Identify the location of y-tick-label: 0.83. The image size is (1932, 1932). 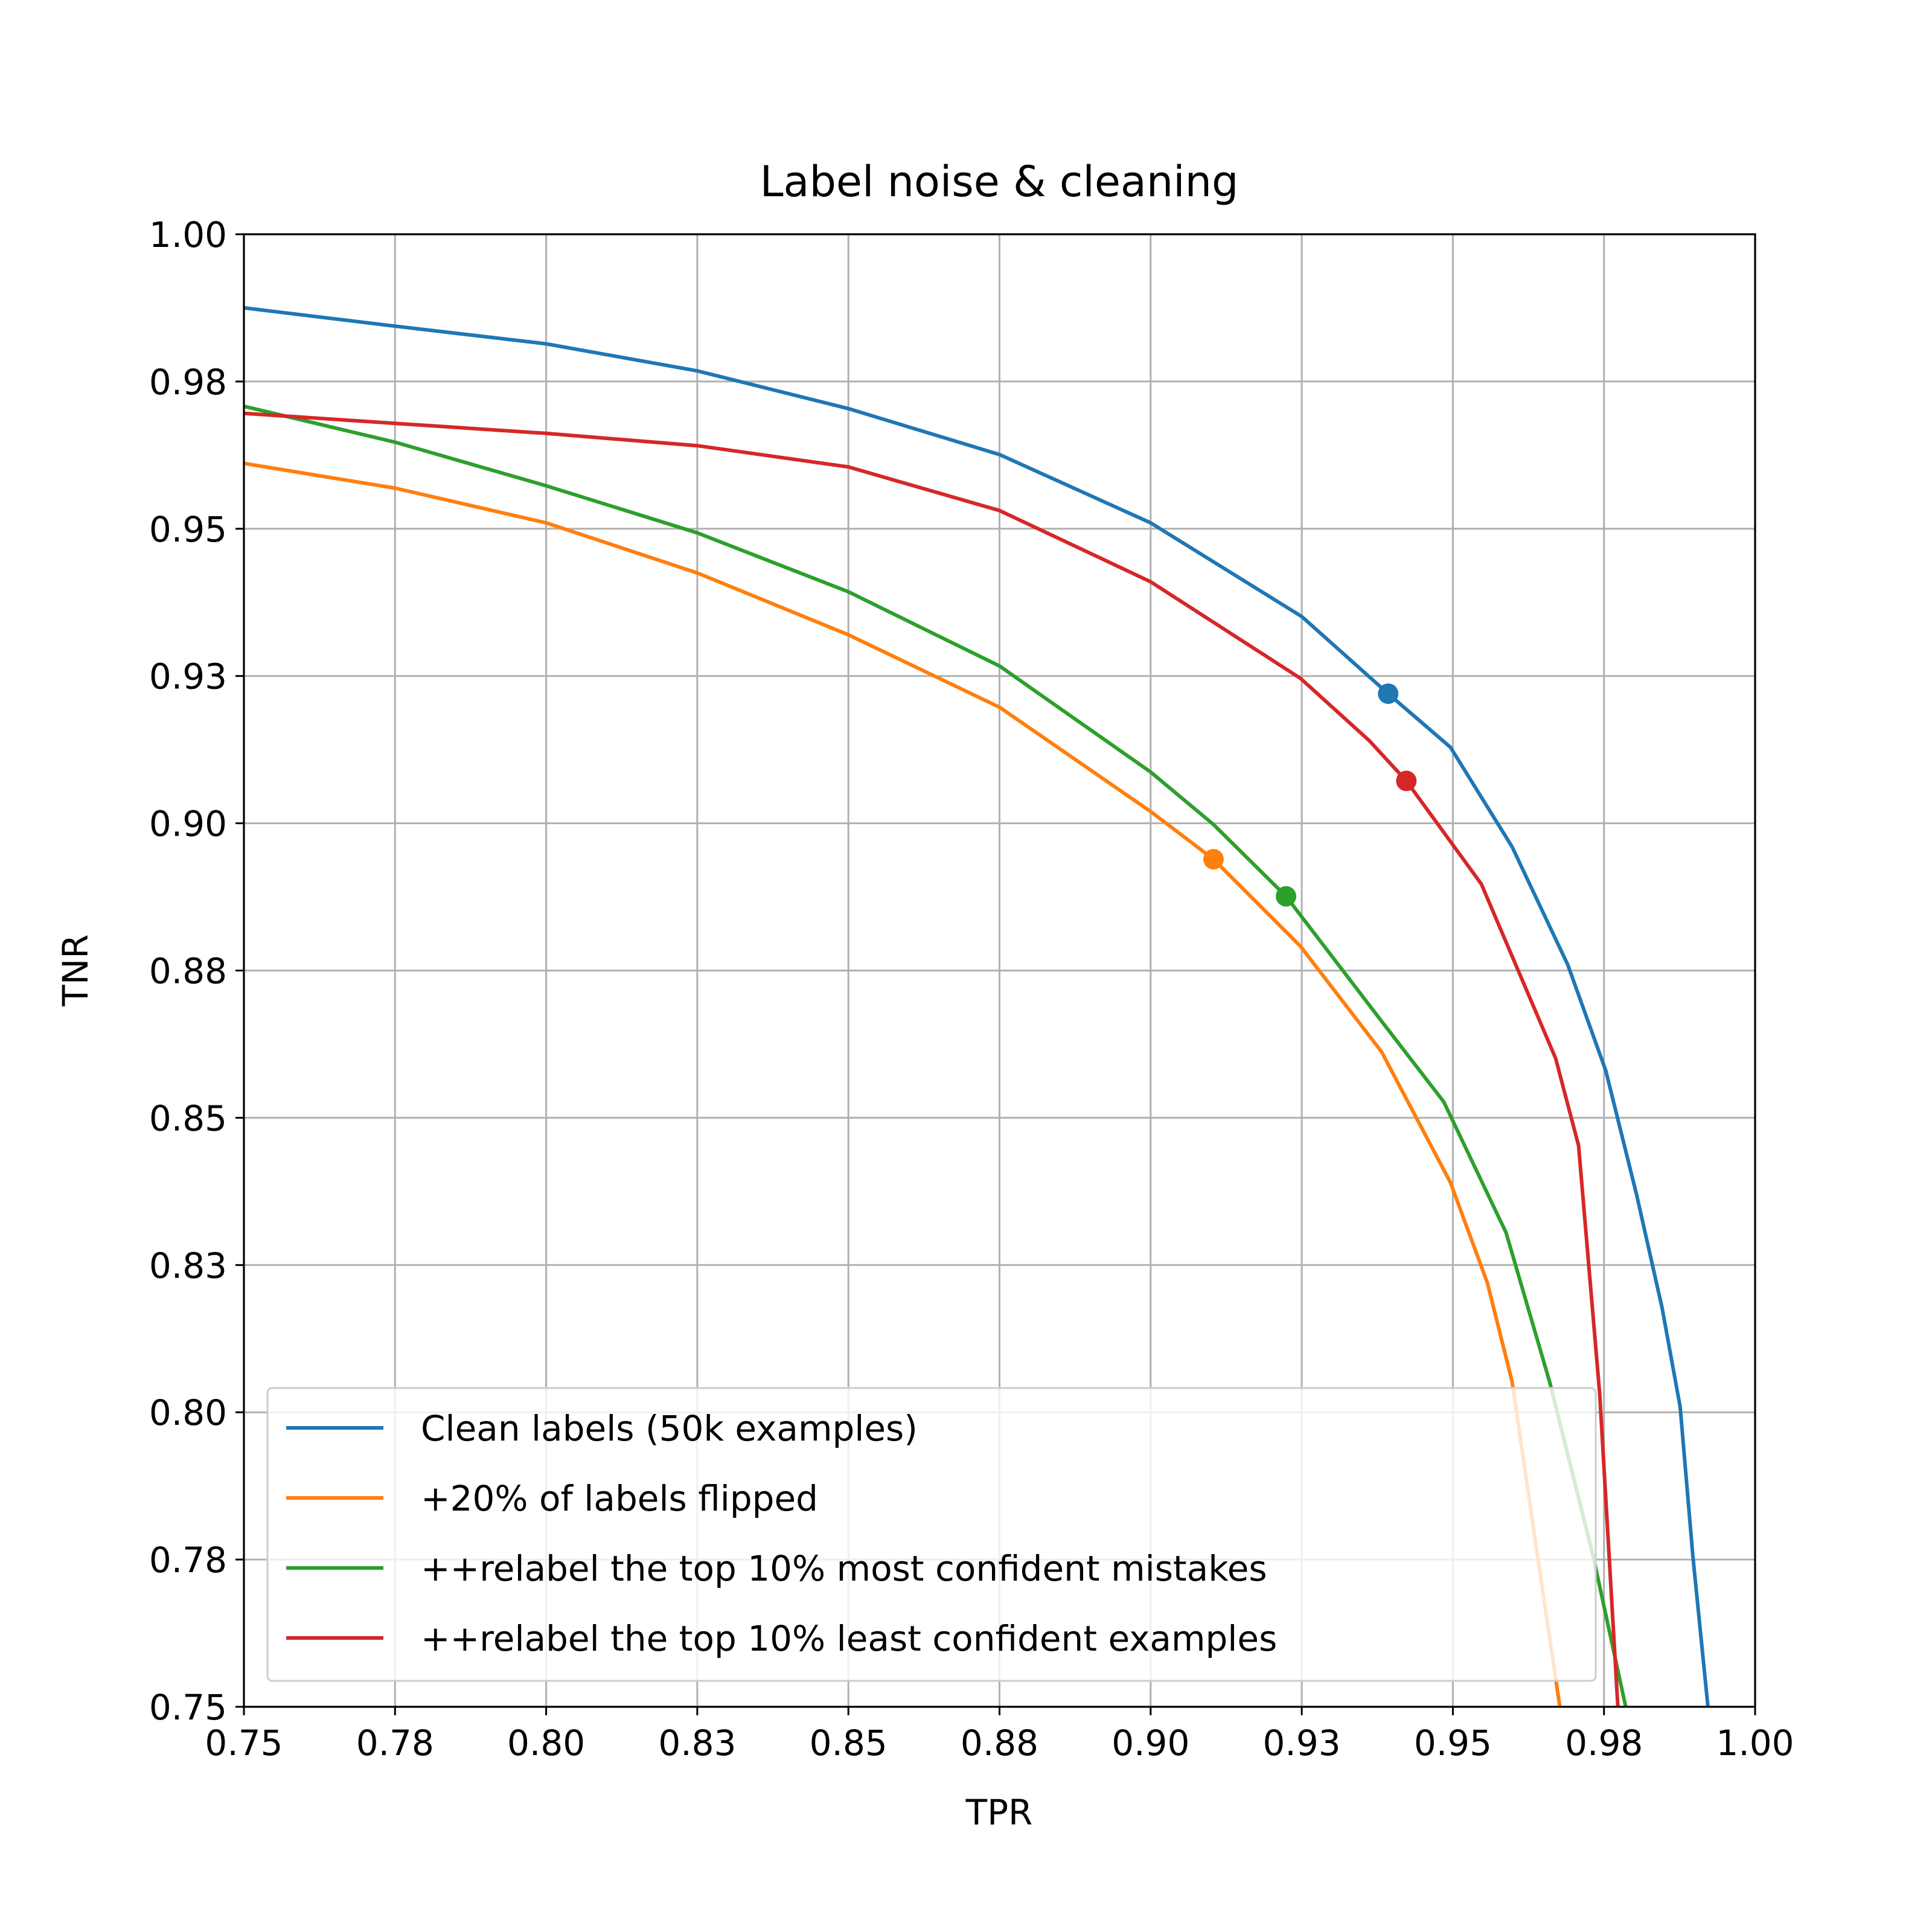
(188, 1266).